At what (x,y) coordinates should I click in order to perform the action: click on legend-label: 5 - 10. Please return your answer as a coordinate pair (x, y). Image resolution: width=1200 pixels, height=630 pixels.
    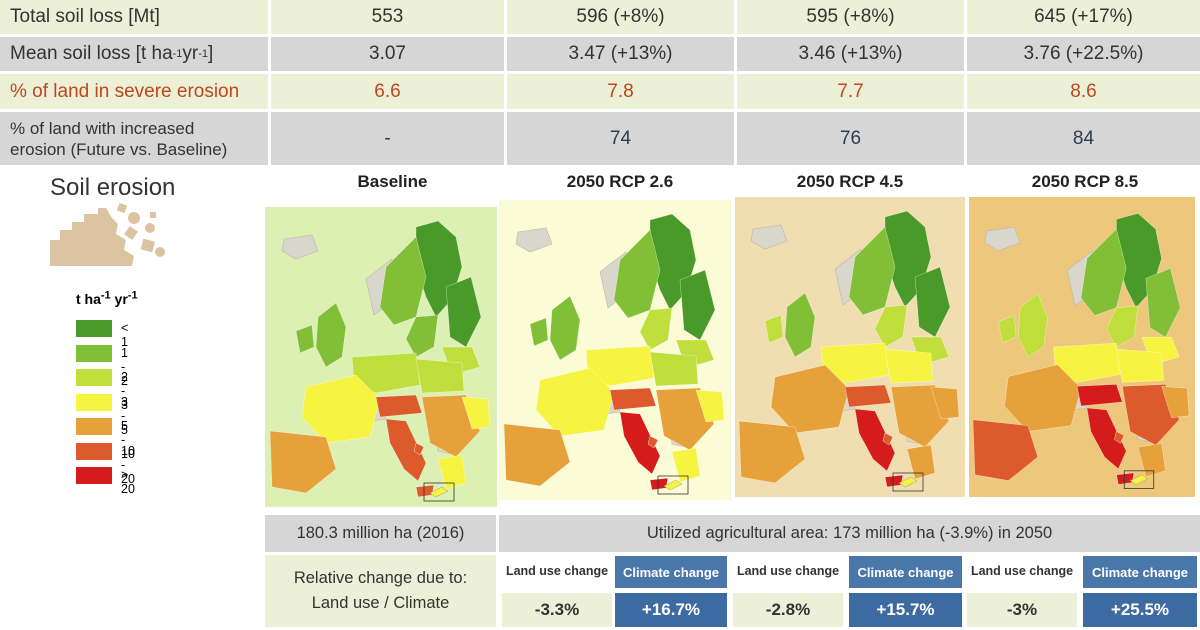
    Looking at the image, I should click on (128, 440).